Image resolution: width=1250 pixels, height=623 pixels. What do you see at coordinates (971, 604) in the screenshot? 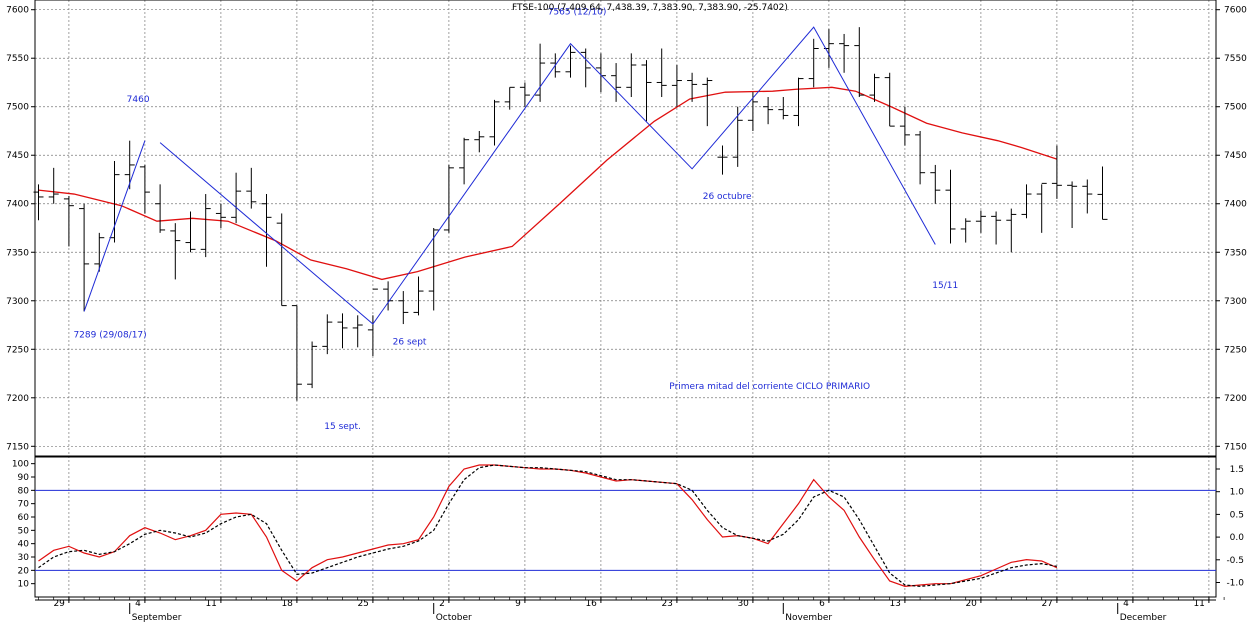
I see `x-tick-label: 20` at bounding box center [971, 604].